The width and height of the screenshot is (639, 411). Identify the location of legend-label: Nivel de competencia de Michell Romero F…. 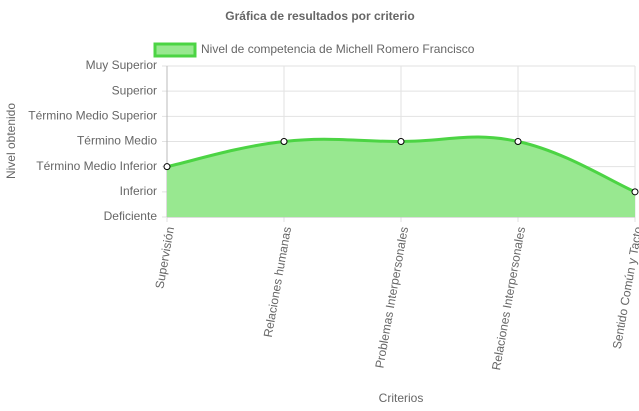
(338, 49).